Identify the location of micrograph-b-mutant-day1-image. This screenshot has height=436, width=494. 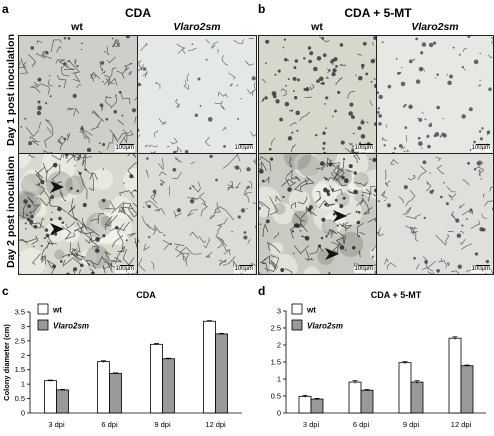
(435, 95).